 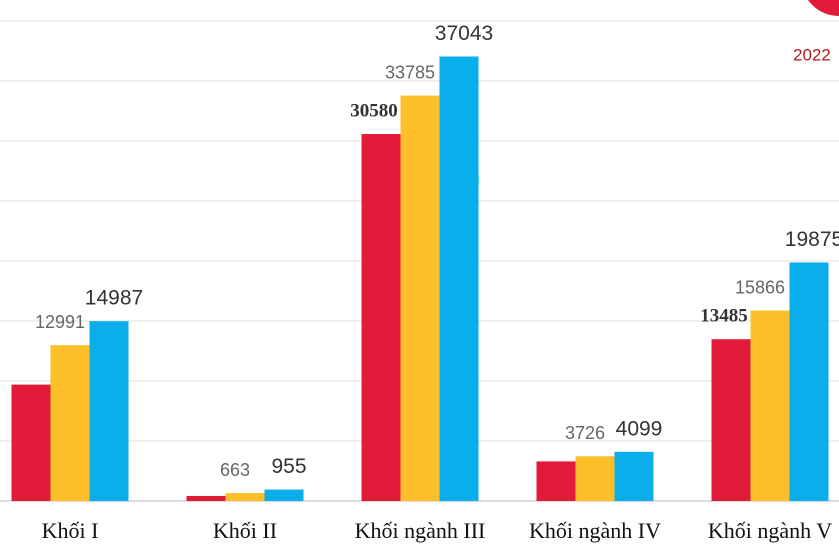 What do you see at coordinates (288, 466) in the screenshot?
I see `data-label: 955` at bounding box center [288, 466].